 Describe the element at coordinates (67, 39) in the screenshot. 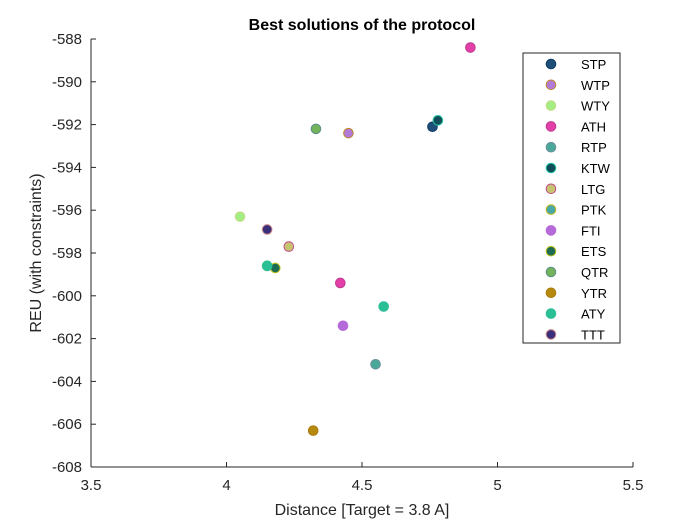

I see `y-tick-label: -588` at that location.